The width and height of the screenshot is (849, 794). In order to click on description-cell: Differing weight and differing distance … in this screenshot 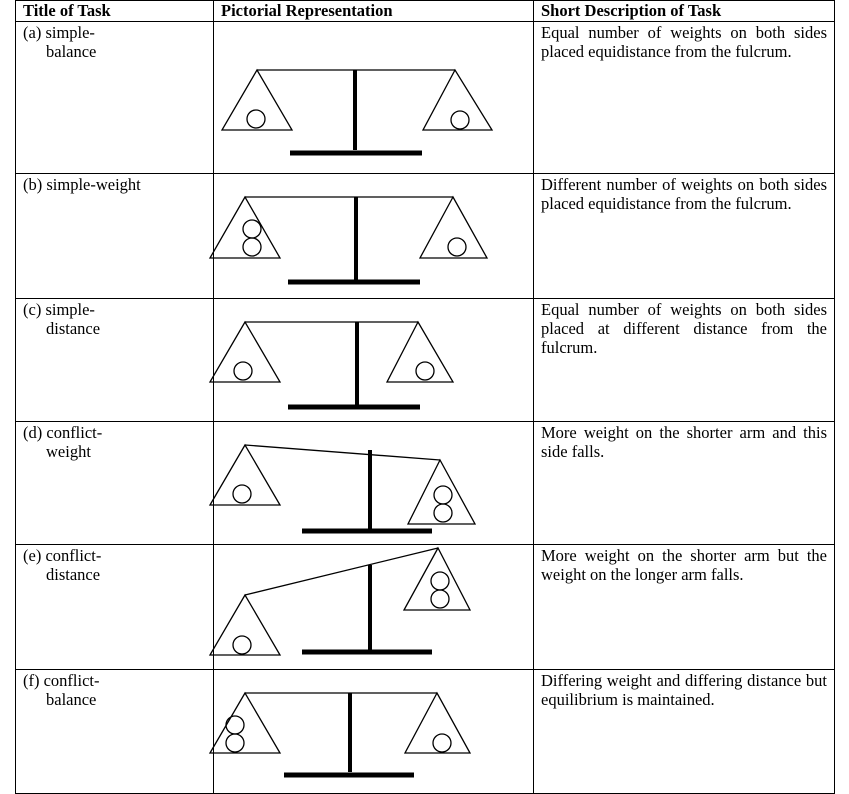, I will do `click(684, 731)`.